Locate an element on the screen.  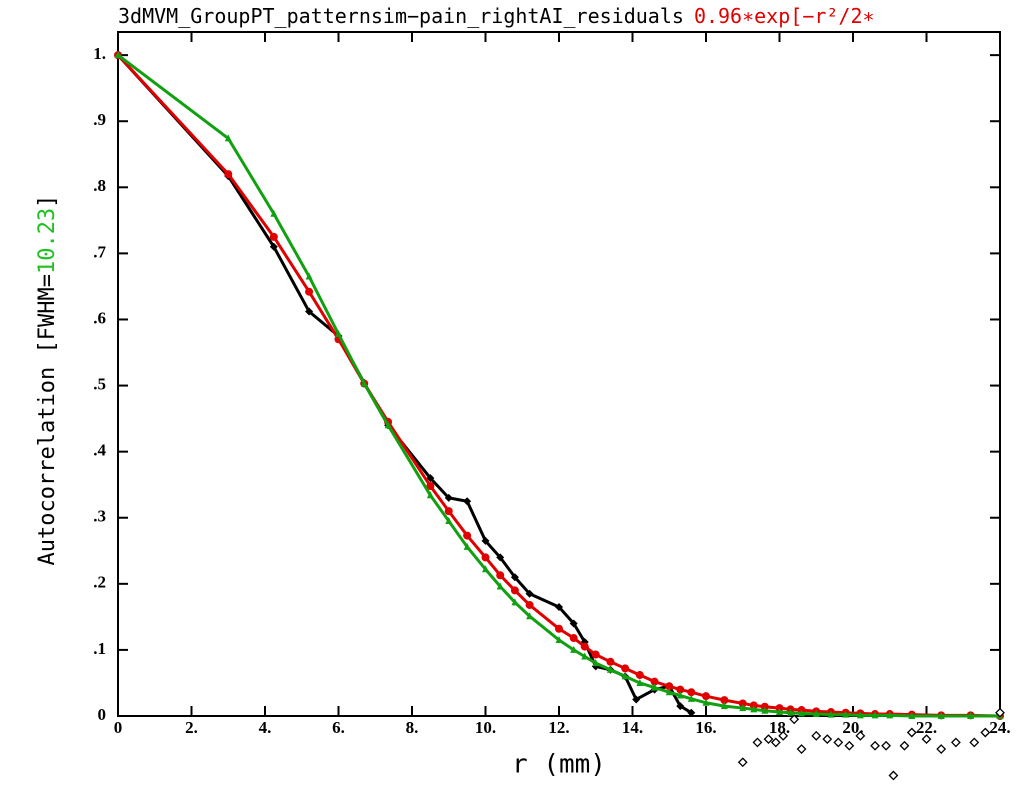
y-tick-label: 1. is located at coordinates (99, 53).